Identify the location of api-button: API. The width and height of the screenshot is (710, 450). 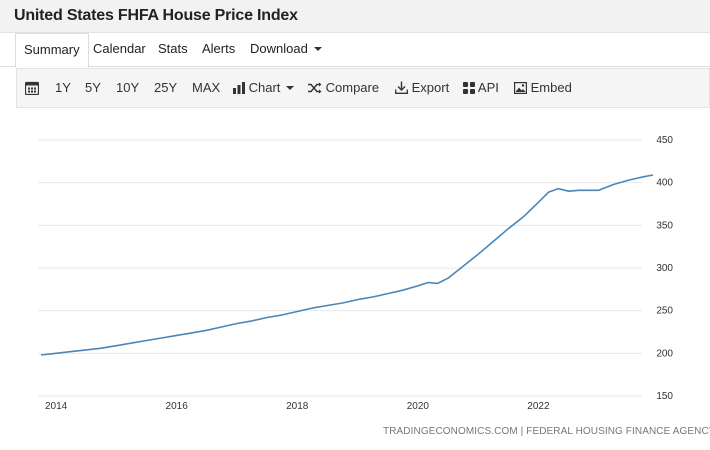
(481, 88).